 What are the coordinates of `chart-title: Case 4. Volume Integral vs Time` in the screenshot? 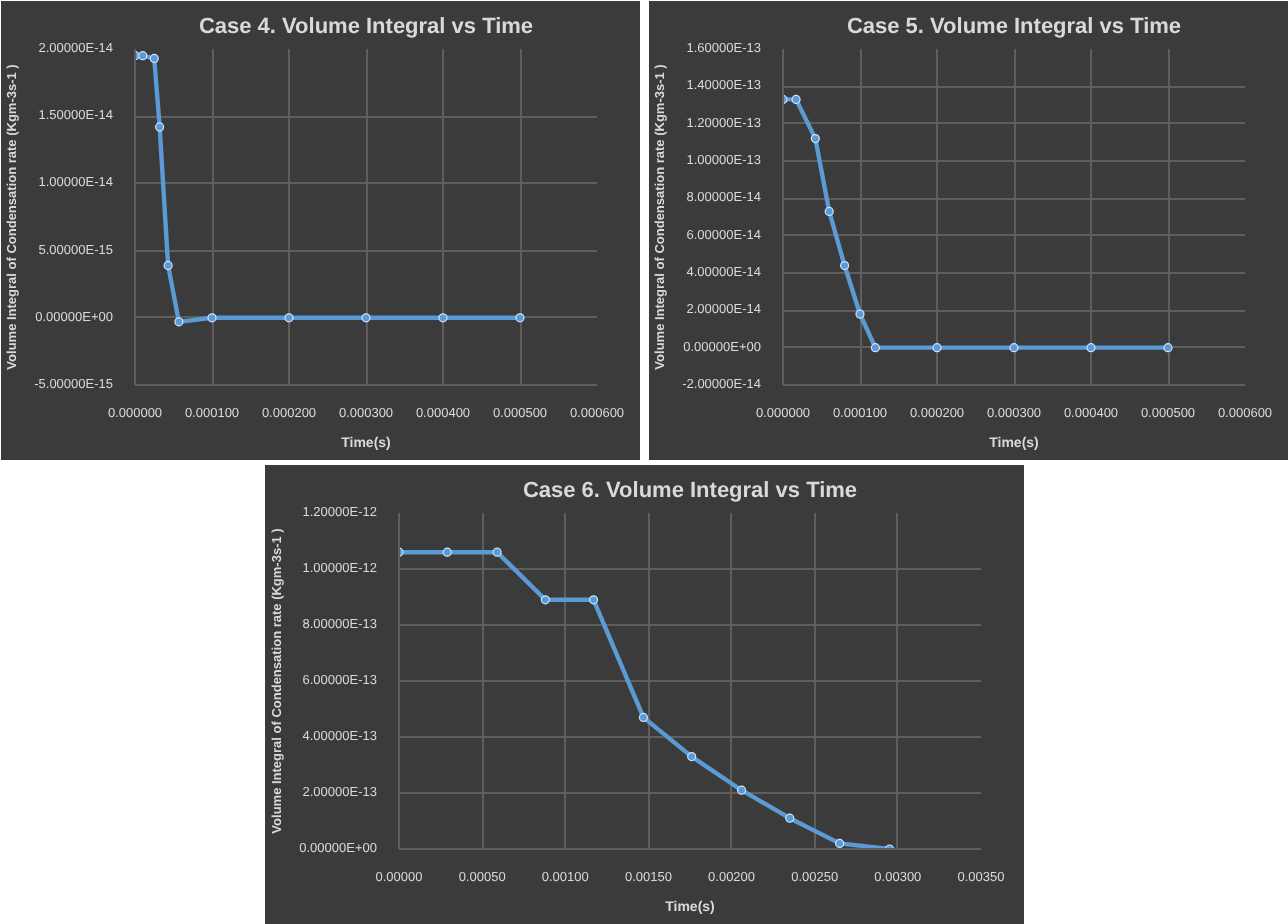 It's located at (366, 27).